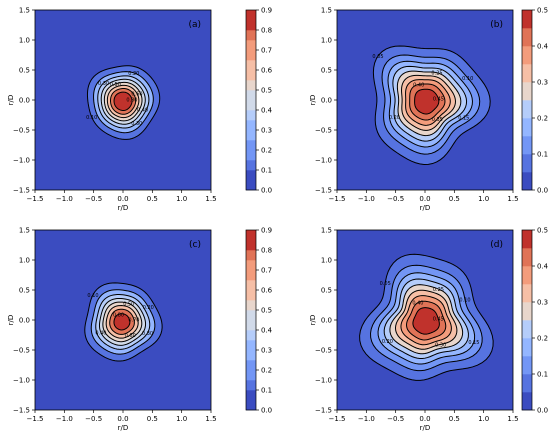  What do you see at coordinates (115, 85) in the screenshot?
I see `contour-label: 0.50` at bounding box center [115, 85].